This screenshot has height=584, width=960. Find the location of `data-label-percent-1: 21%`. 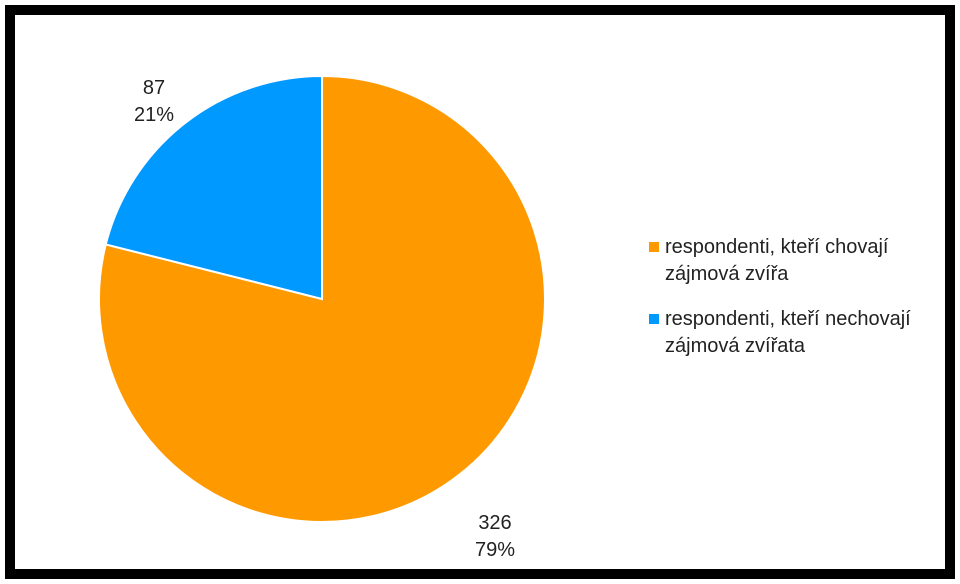

data-label-percent-1: 21% is located at coordinates (154, 115).